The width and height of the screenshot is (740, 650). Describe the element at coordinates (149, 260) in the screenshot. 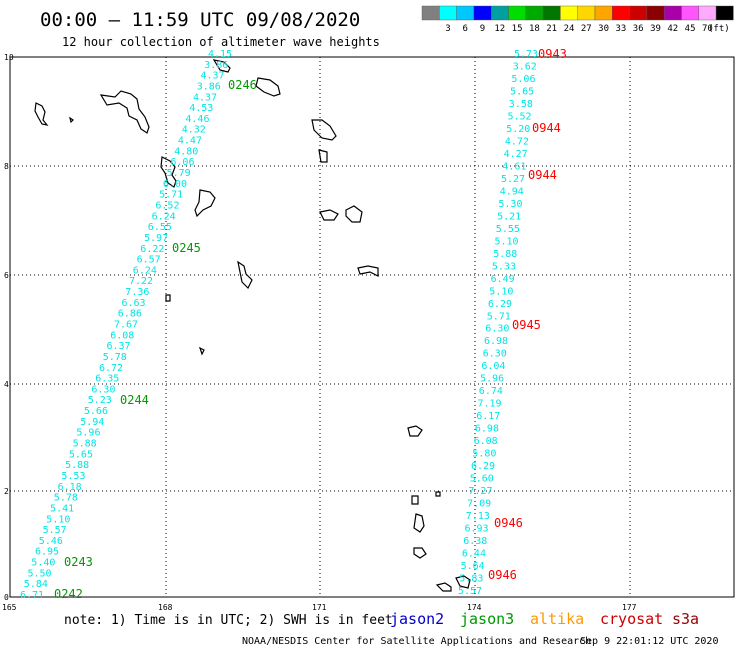

I see `wave-height-value: 6.57` at that location.